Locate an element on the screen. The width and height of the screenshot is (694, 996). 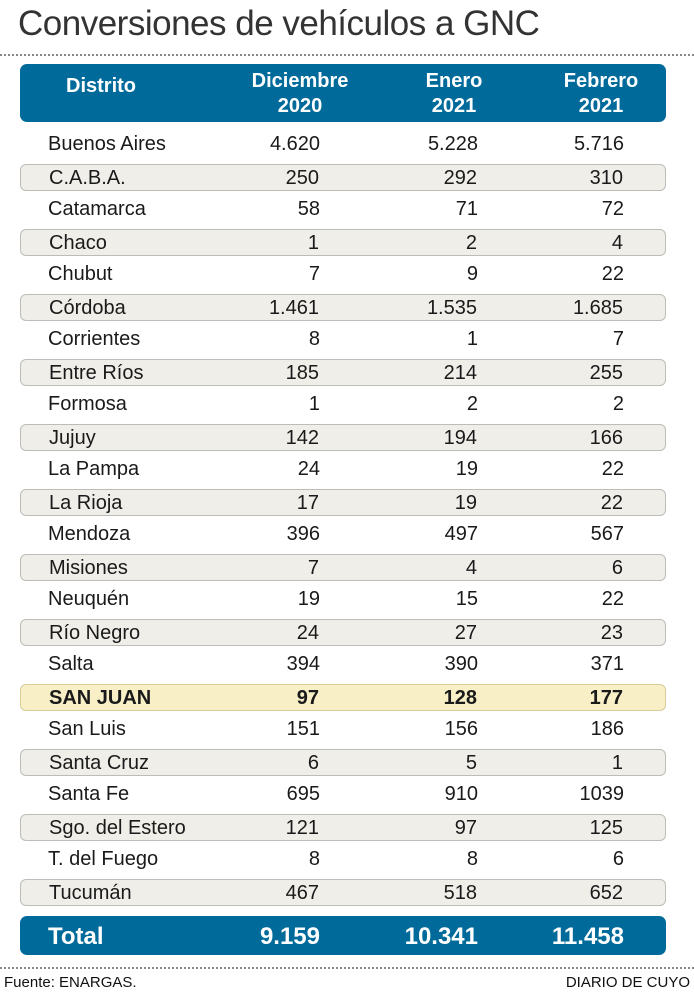
source-note: Fuente: ENARGAS. is located at coordinates (70, 982).